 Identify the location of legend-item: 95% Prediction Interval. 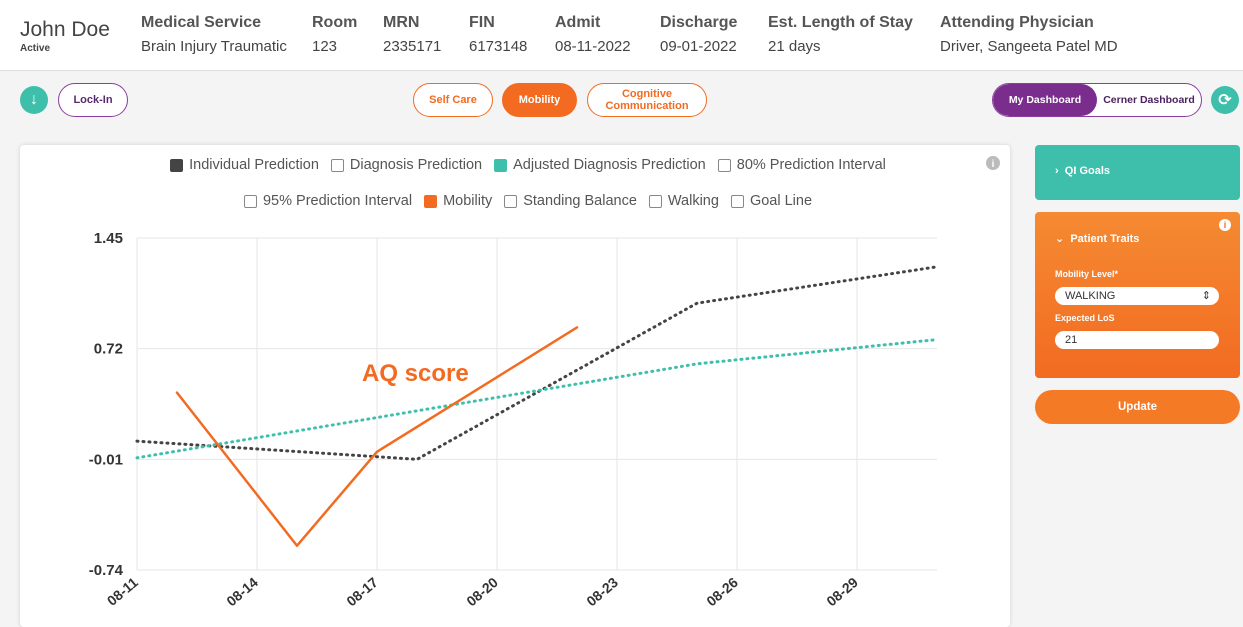
(328, 201).